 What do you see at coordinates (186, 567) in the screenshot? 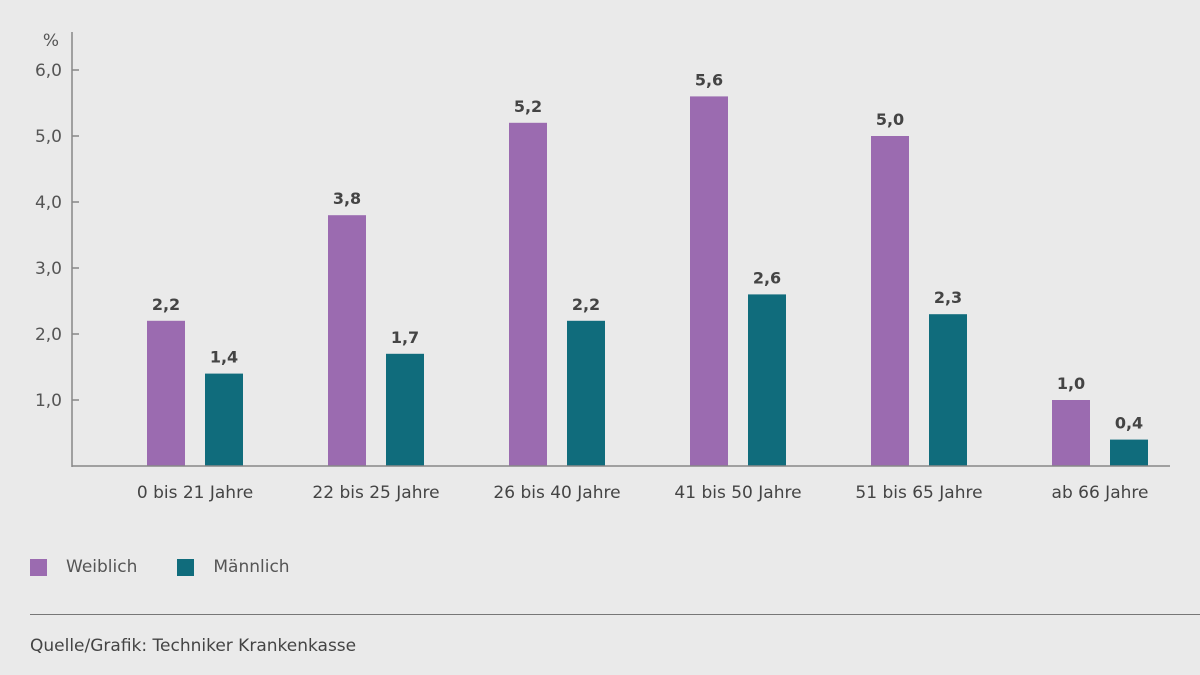
I see `legend-swatch-maennlich` at bounding box center [186, 567].